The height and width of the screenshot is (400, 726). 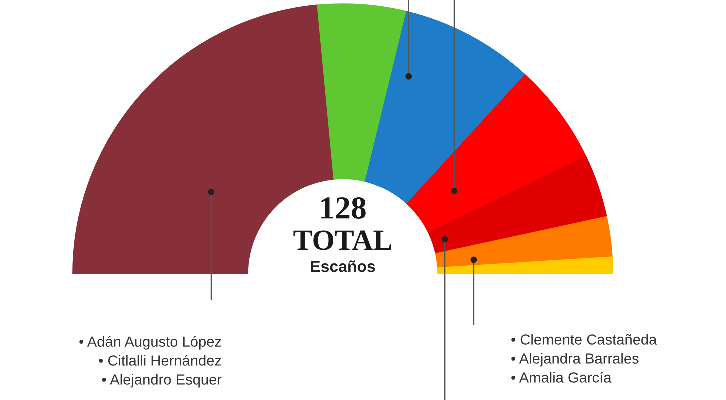 I want to click on text: • Alejandra Barrales, so click(x=575, y=360).